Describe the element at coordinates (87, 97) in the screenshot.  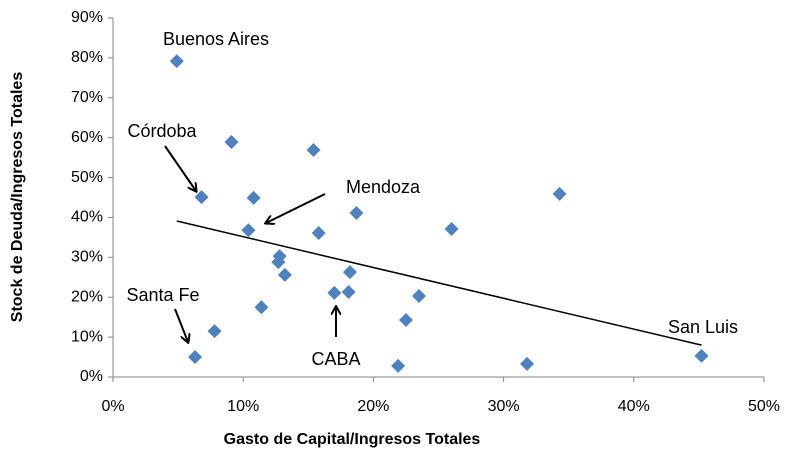
I see `y-tick-label: 70%` at that location.